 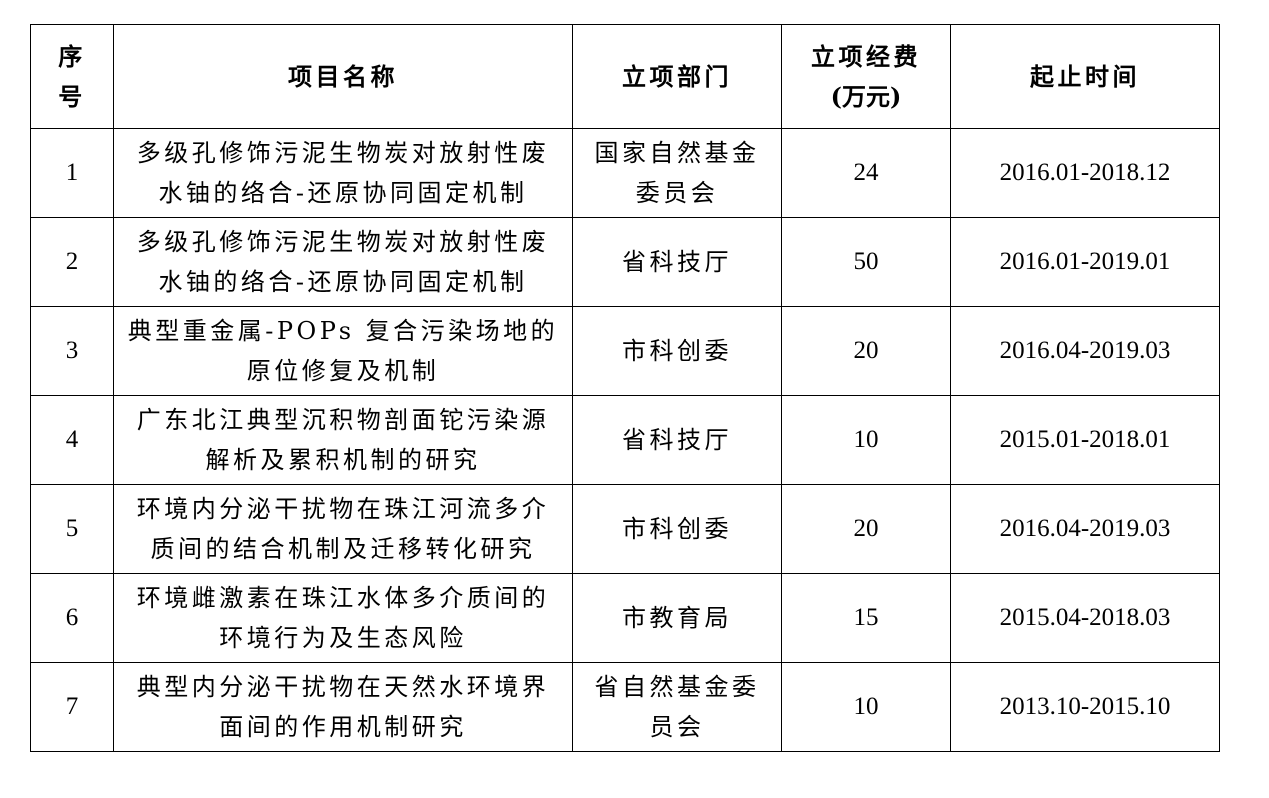 What do you see at coordinates (1085, 618) in the screenshot?
I see `cell-period: 2015.04-2018.03` at bounding box center [1085, 618].